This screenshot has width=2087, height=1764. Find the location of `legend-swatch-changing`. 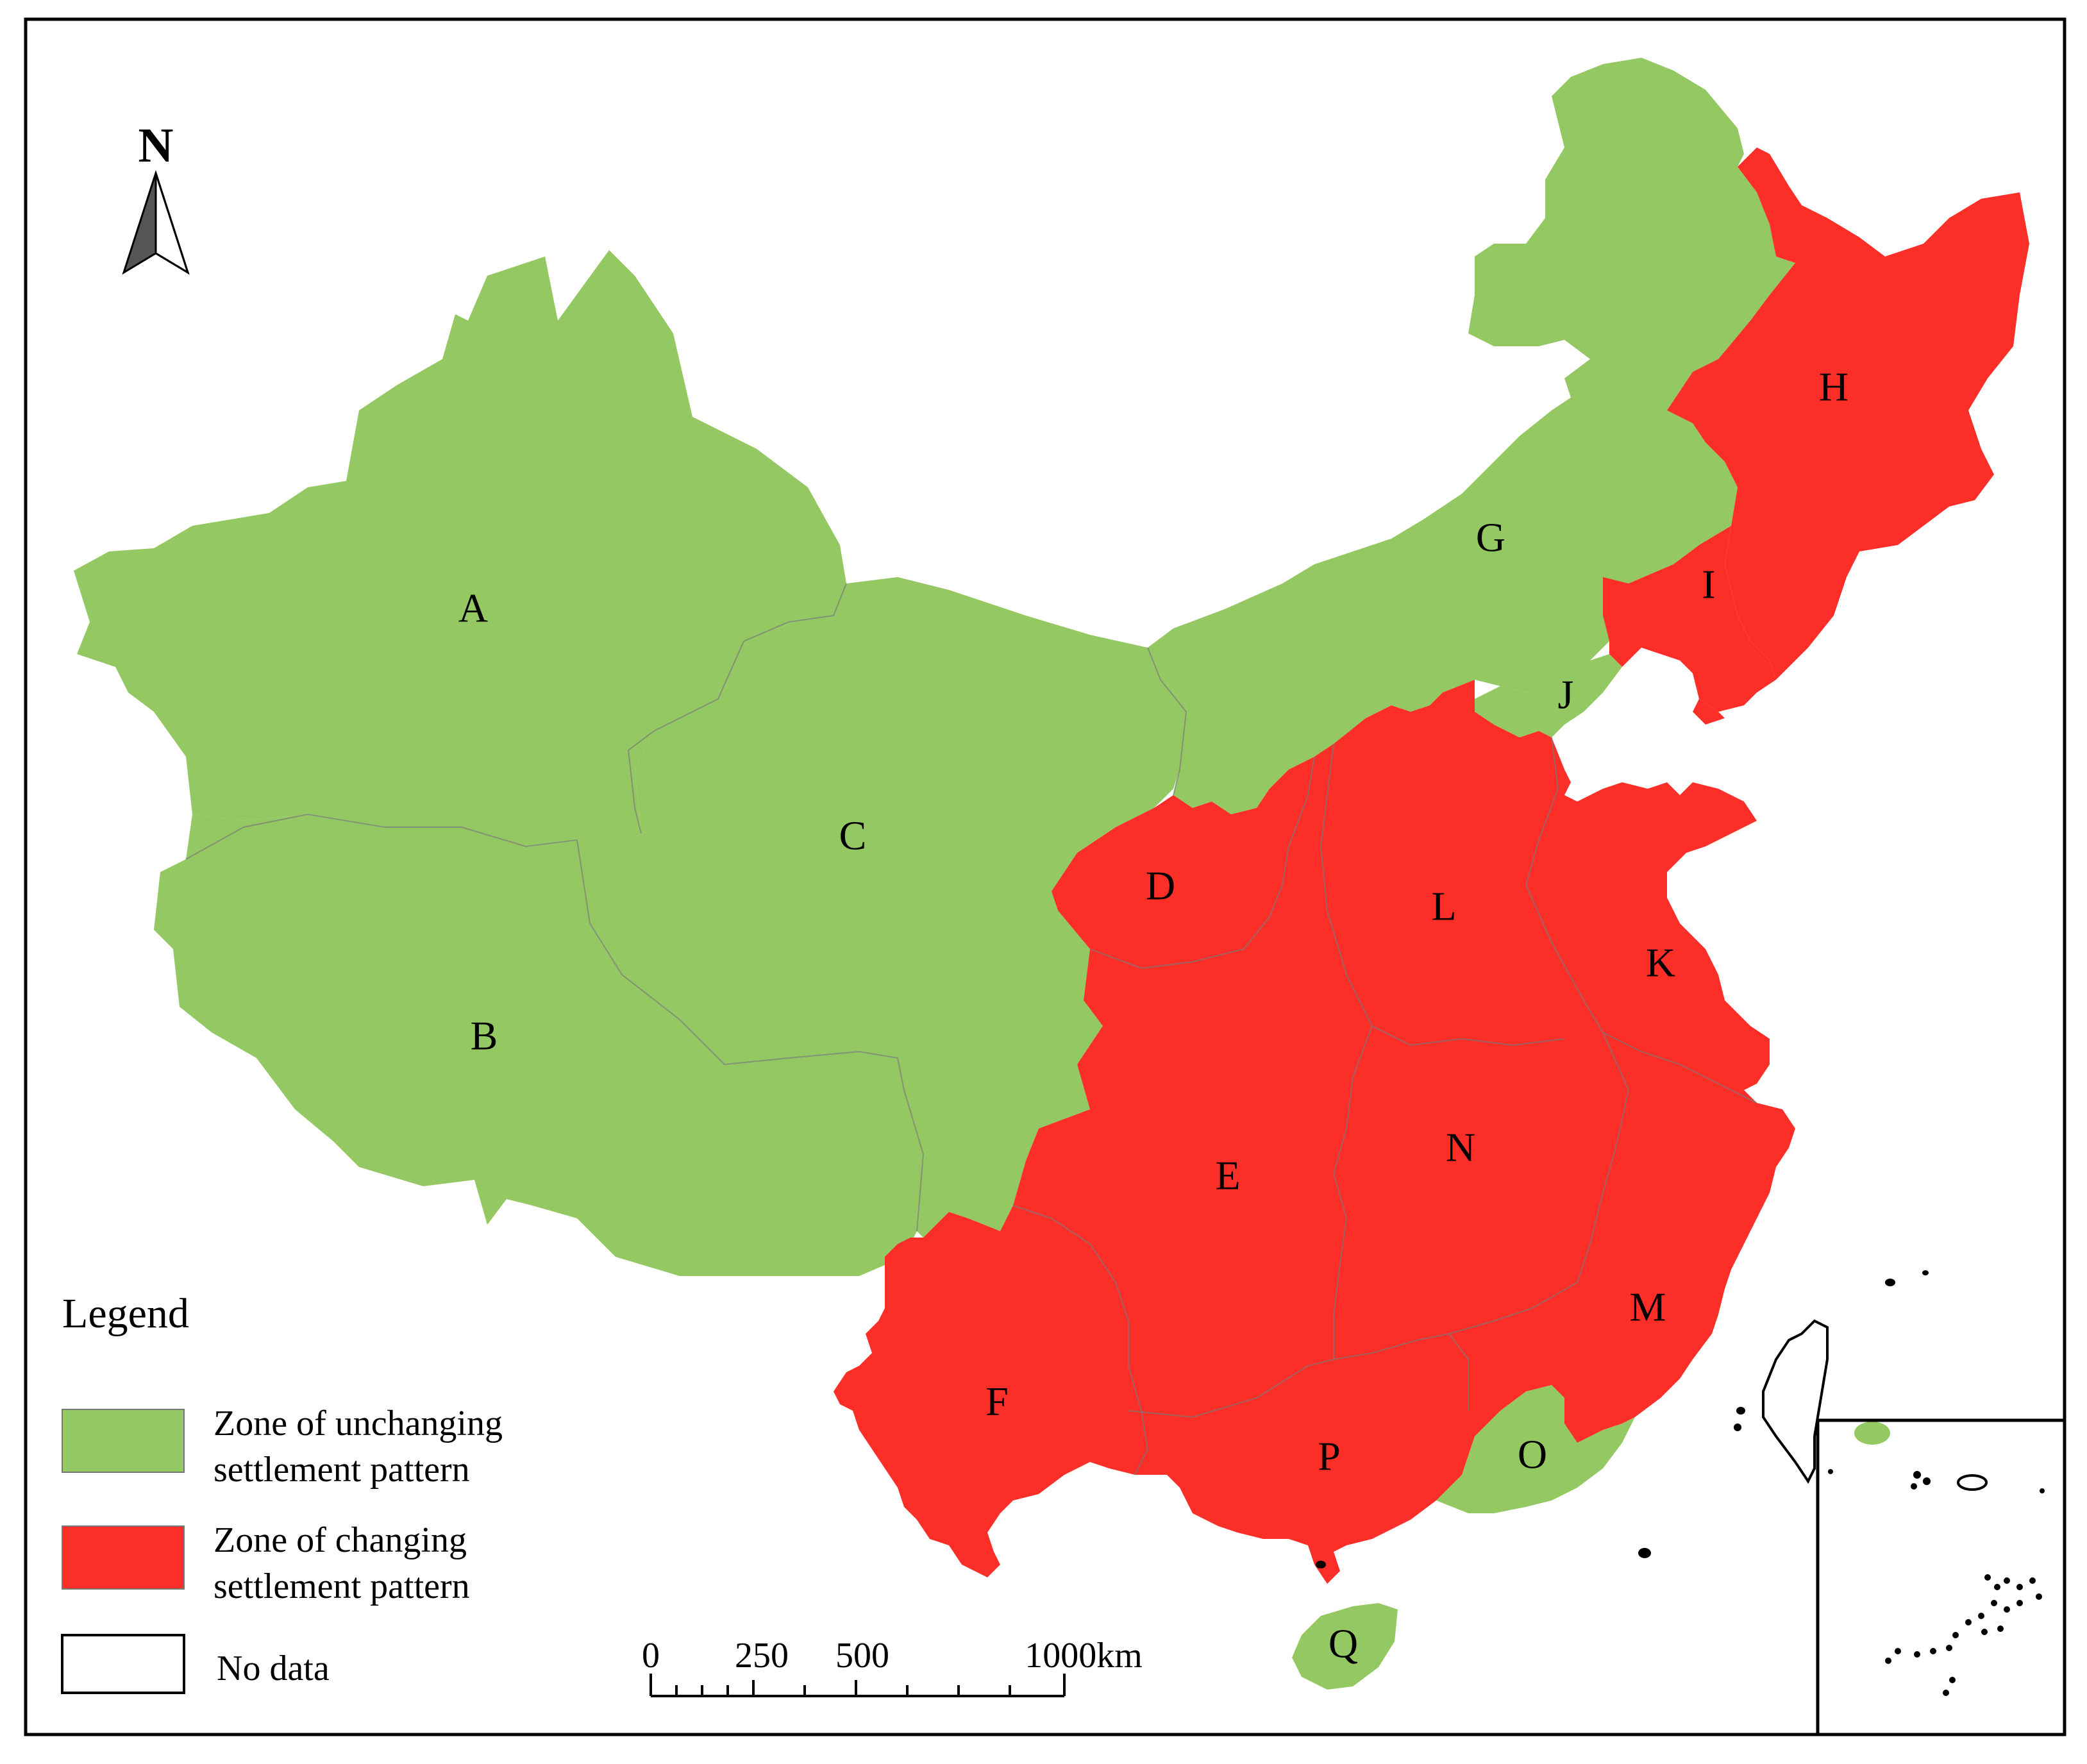

legend-swatch-changing is located at coordinates (123, 1557).